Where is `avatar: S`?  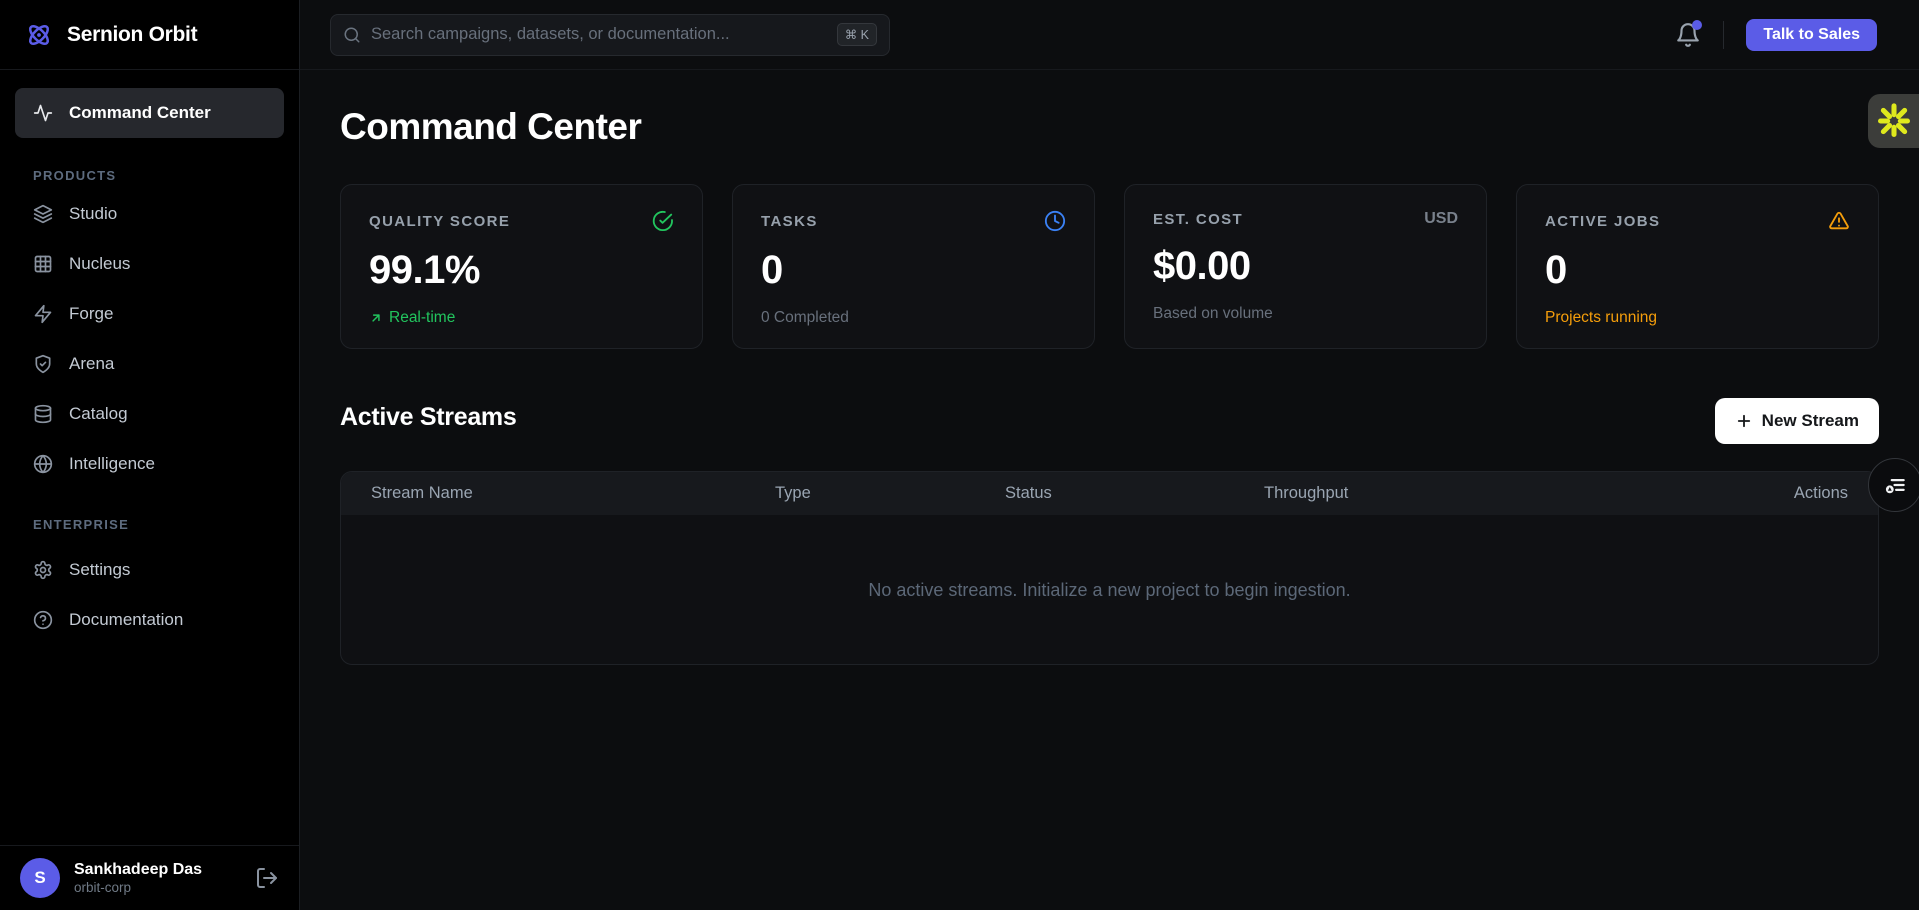
avatar: S is located at coordinates (40, 878).